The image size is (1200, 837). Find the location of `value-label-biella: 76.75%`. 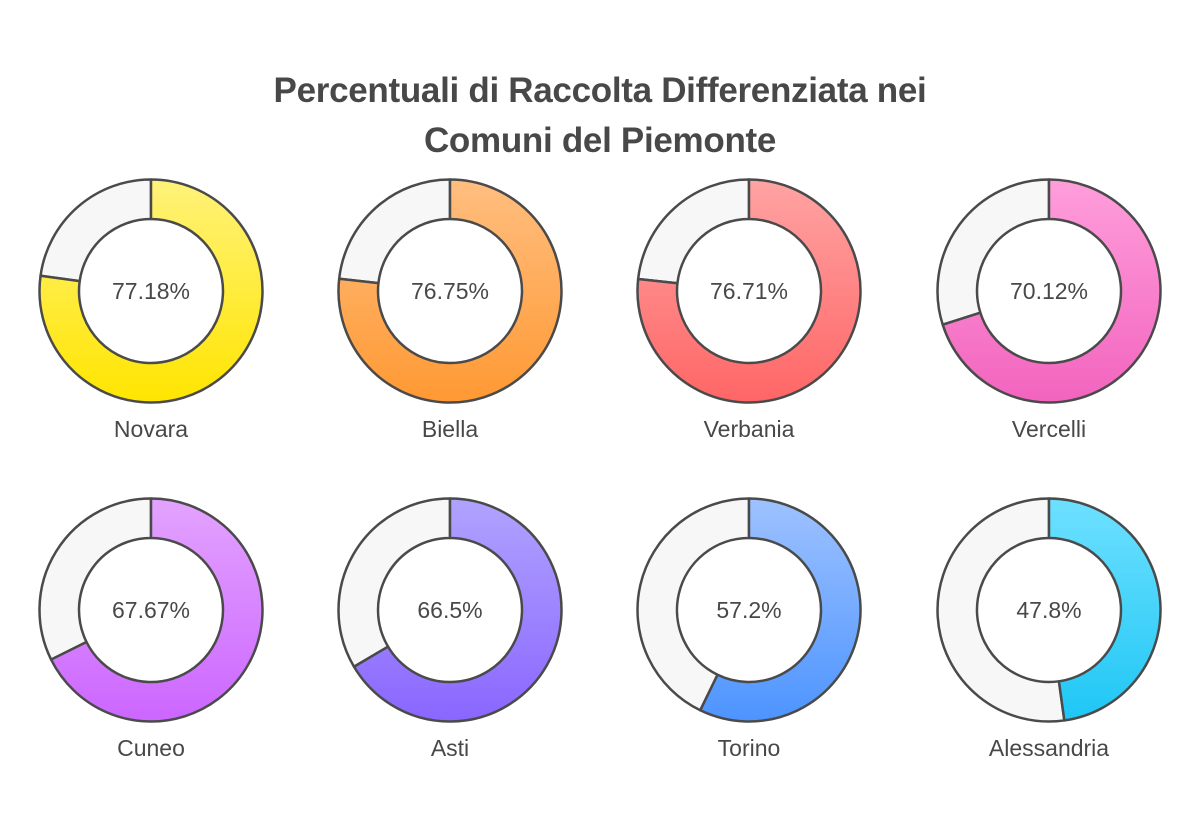

value-label-biella: 76.75% is located at coordinates (450, 291).